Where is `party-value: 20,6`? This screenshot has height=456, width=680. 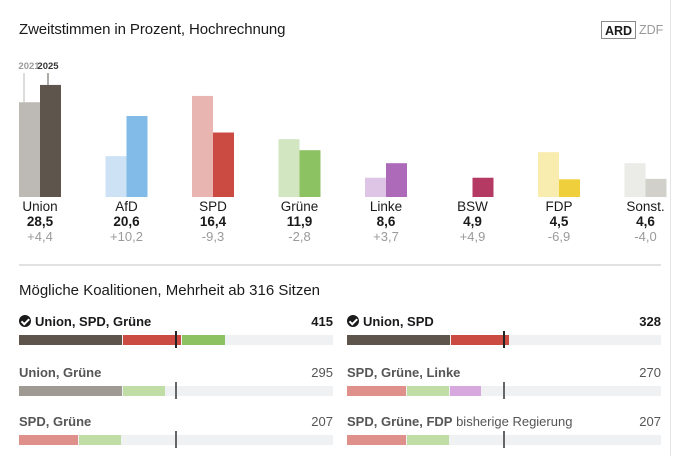 party-value: 20,6 is located at coordinates (126, 221).